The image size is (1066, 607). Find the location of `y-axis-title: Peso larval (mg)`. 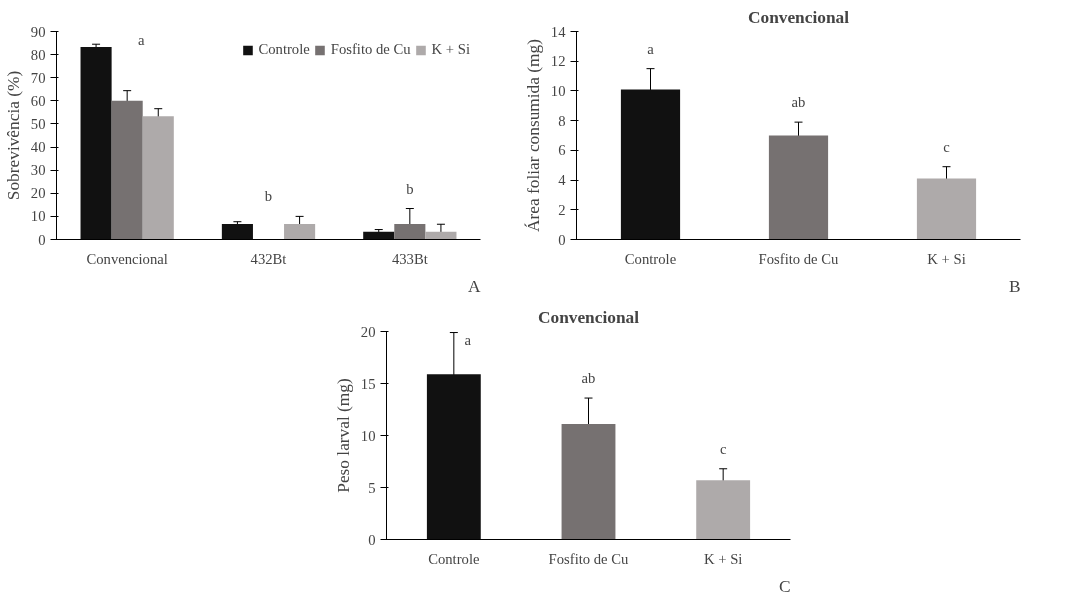

y-axis-title: Peso larval (mg) is located at coordinates (343, 435).